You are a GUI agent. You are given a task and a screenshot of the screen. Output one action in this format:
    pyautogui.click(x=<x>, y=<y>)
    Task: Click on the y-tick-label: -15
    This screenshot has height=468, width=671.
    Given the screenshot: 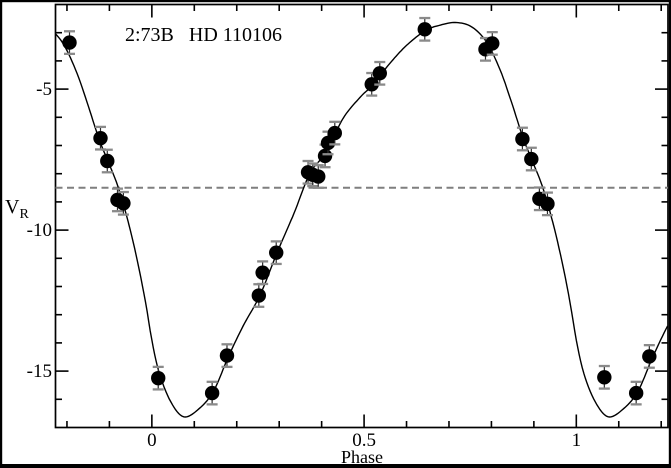 What is the action you would take?
    pyautogui.click(x=39, y=371)
    